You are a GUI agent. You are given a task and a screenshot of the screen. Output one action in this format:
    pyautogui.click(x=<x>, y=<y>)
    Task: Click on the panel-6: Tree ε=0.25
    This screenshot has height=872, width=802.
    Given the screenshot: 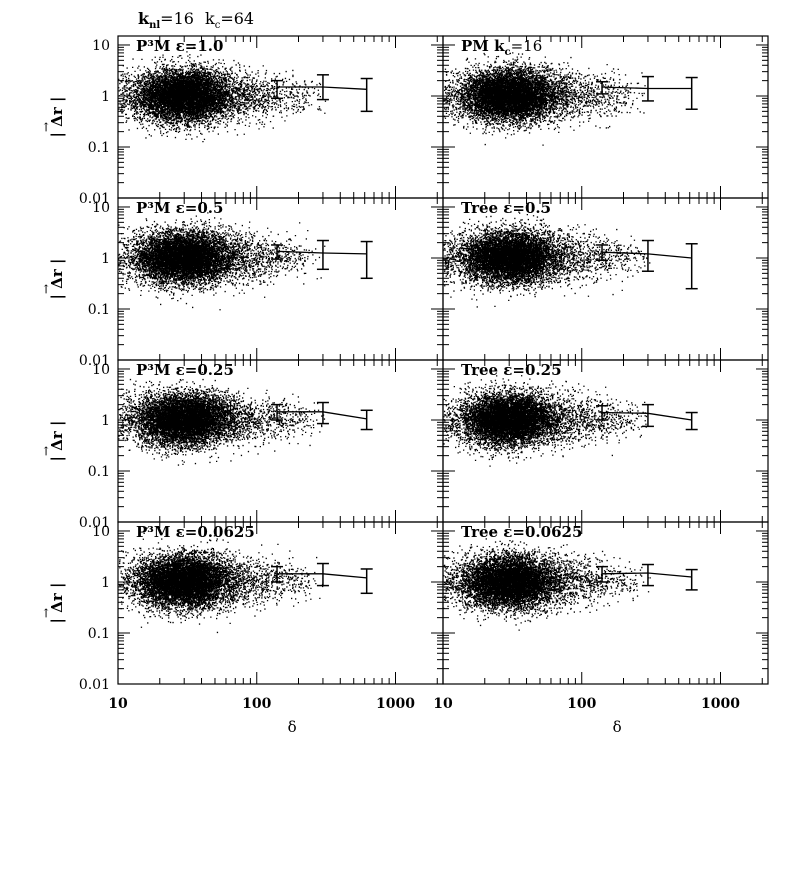 What is the action you would take?
    pyautogui.click(x=605, y=441)
    